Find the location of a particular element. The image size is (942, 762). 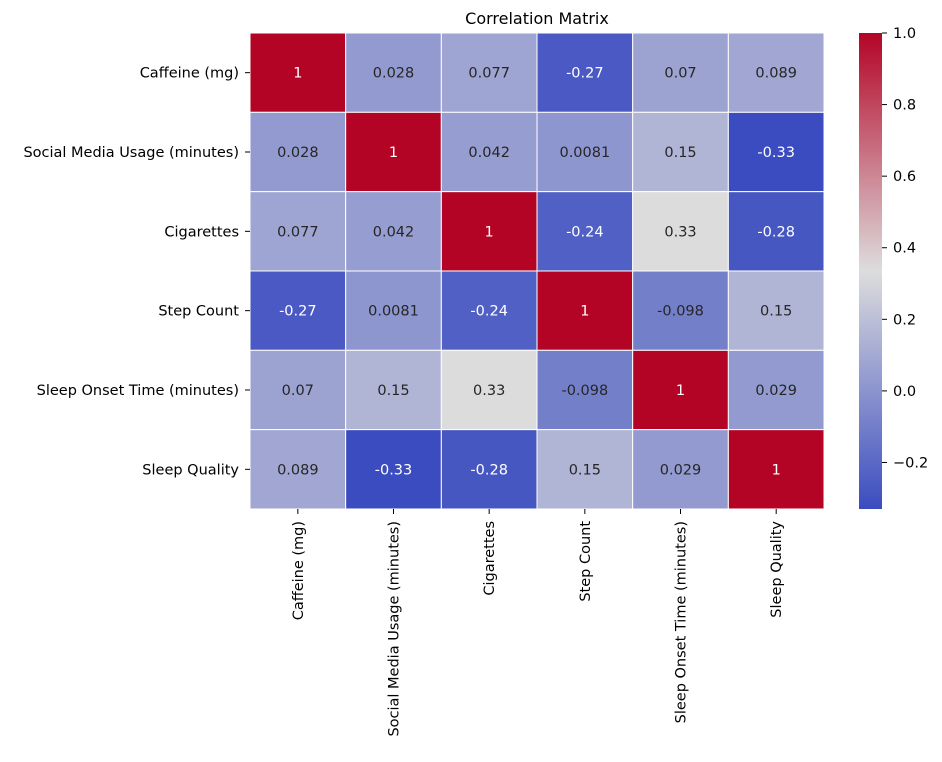

colorbar-ticks: −0.2 0.0 0.2 0.4 0.6 0.8 1.0 is located at coordinates (905, 248).